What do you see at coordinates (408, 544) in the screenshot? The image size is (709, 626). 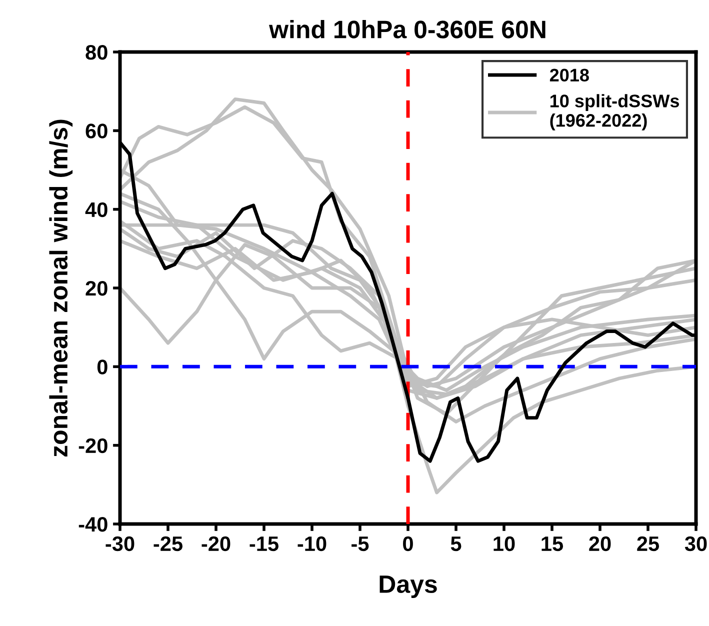 I see `x-tick-label: 0` at bounding box center [408, 544].